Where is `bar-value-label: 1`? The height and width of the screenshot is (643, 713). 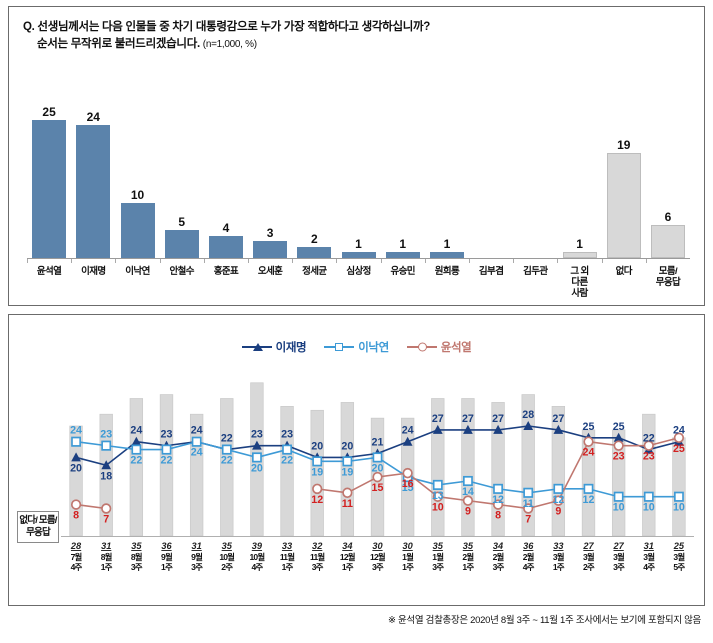 bar-value-label: 1 is located at coordinates (403, 244).